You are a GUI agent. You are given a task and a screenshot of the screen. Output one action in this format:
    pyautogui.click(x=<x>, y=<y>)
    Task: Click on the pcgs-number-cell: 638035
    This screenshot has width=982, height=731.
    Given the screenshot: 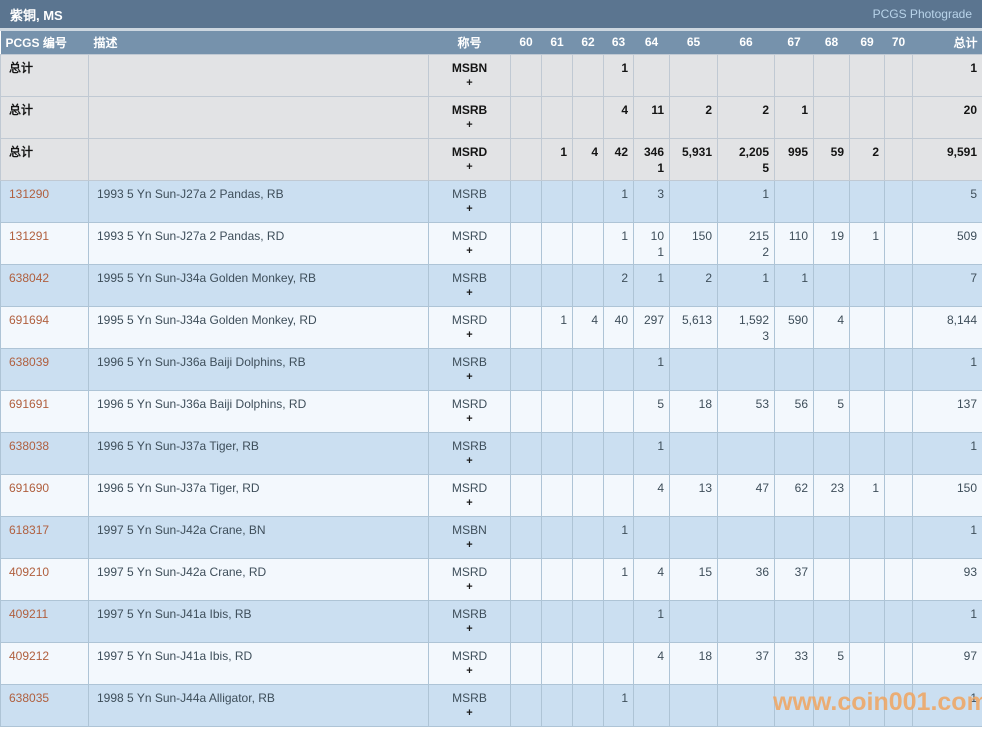 What is the action you would take?
    pyautogui.click(x=44, y=705)
    